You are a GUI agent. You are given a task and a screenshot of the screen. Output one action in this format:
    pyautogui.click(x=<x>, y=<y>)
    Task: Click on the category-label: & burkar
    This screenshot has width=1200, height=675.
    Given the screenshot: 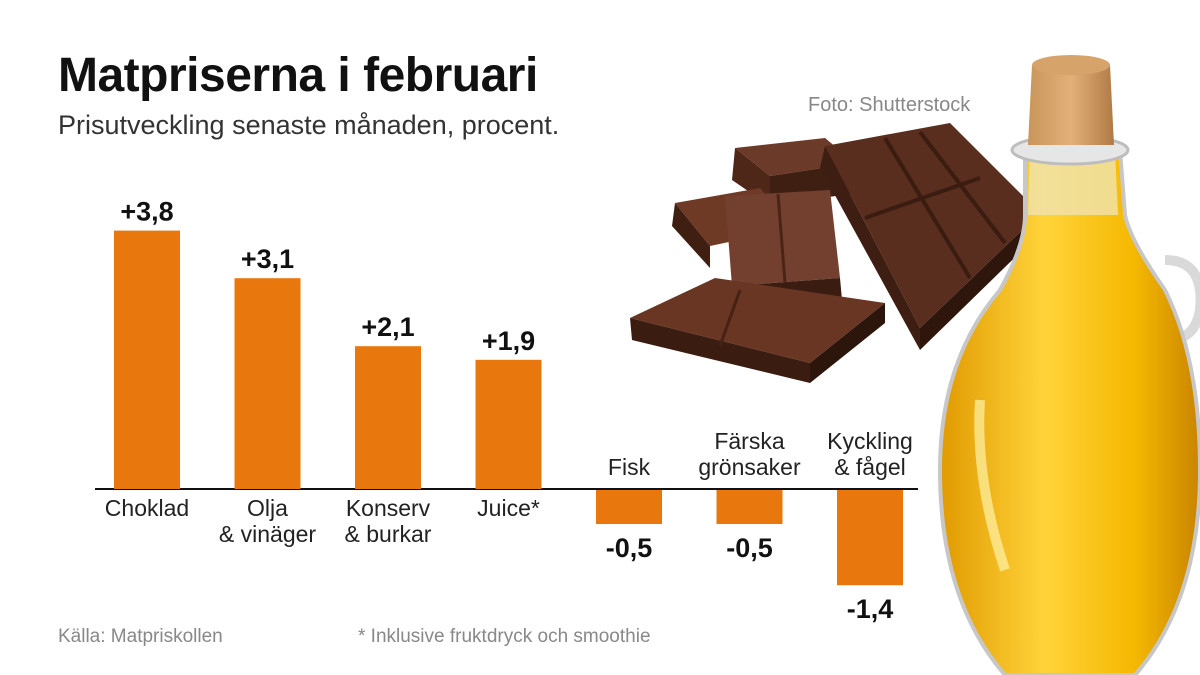 What is the action you would take?
    pyautogui.click(x=388, y=534)
    